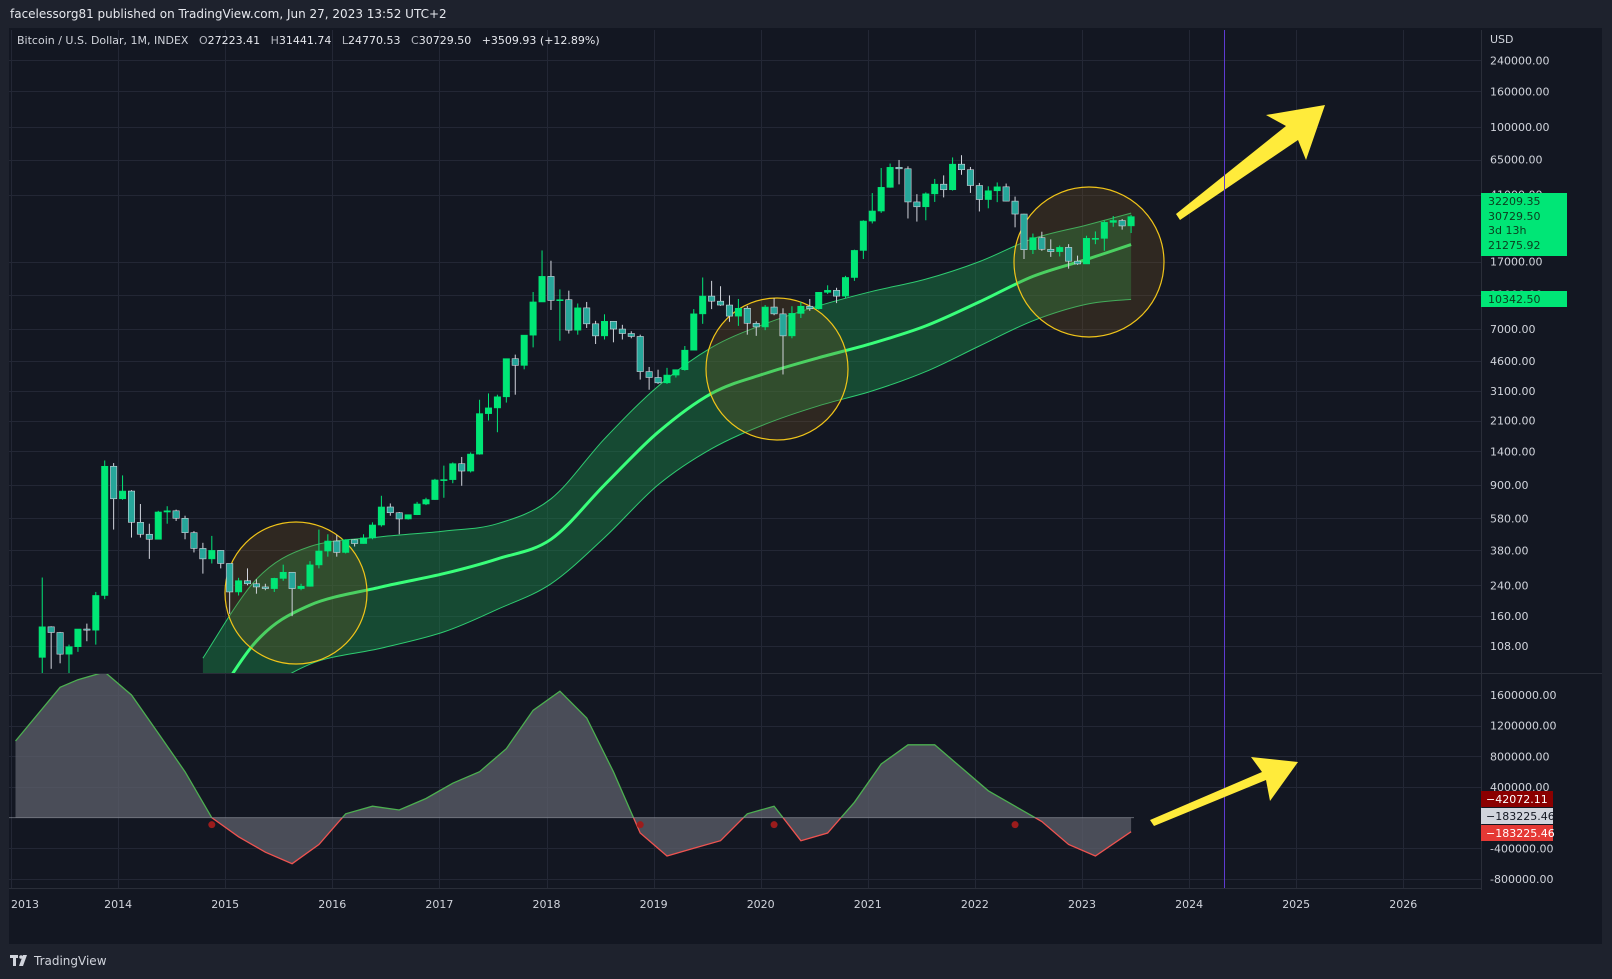 Image resolution: width=1612 pixels, height=979 pixels. Describe the element at coordinates (103, 40) in the screenshot. I see `legend-symbol: Bitcoin / U.S. Dollar, 1M, INDEX` at that location.